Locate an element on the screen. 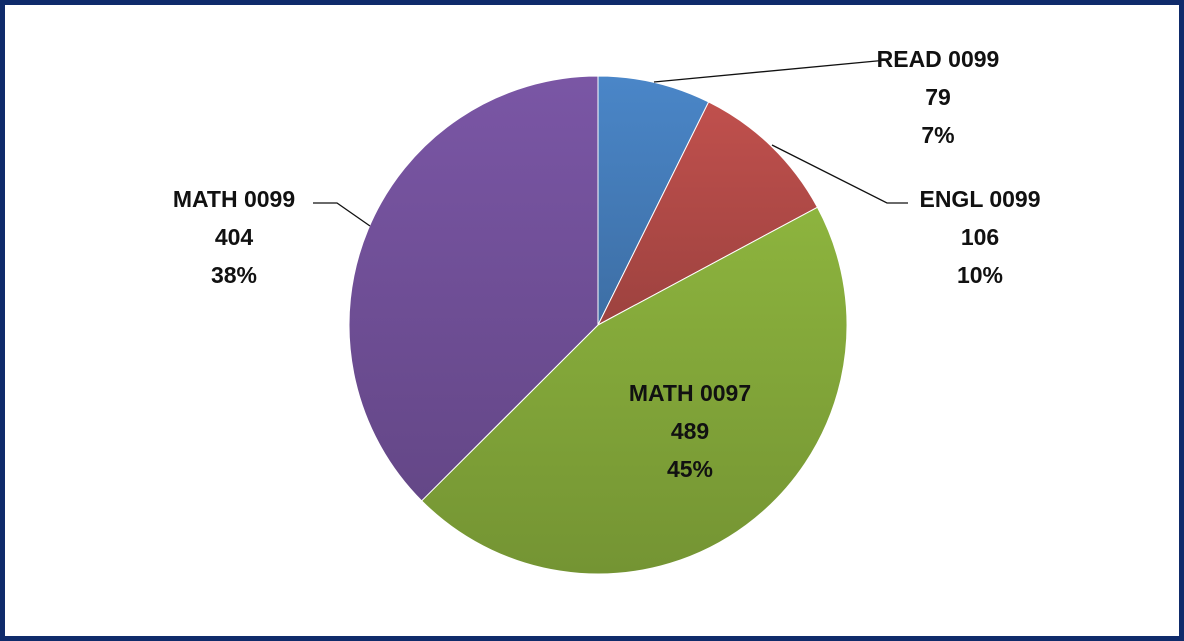  label-value: 106 is located at coordinates (980, 237).